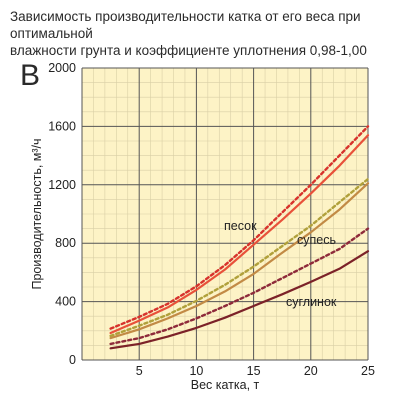 This screenshot has height=400, width=400. I want to click on y-tick-label: 400, so click(65, 302).